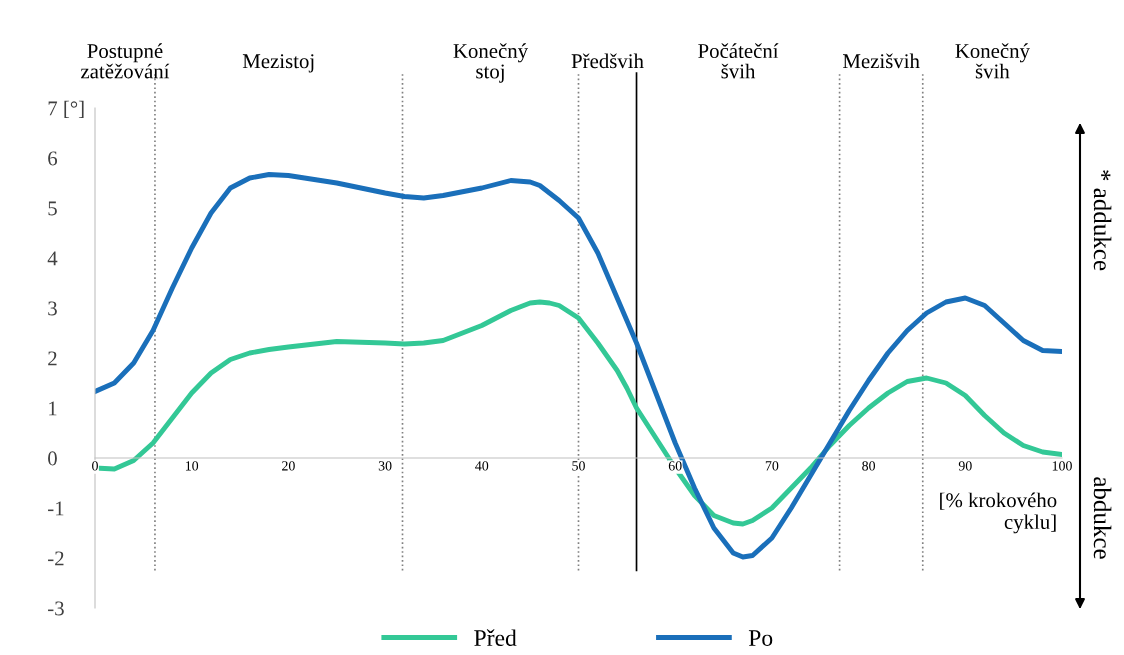 This screenshot has height=655, width=1124. Describe the element at coordinates (869, 466) in the screenshot. I see `x-tick-label: 80` at that location.